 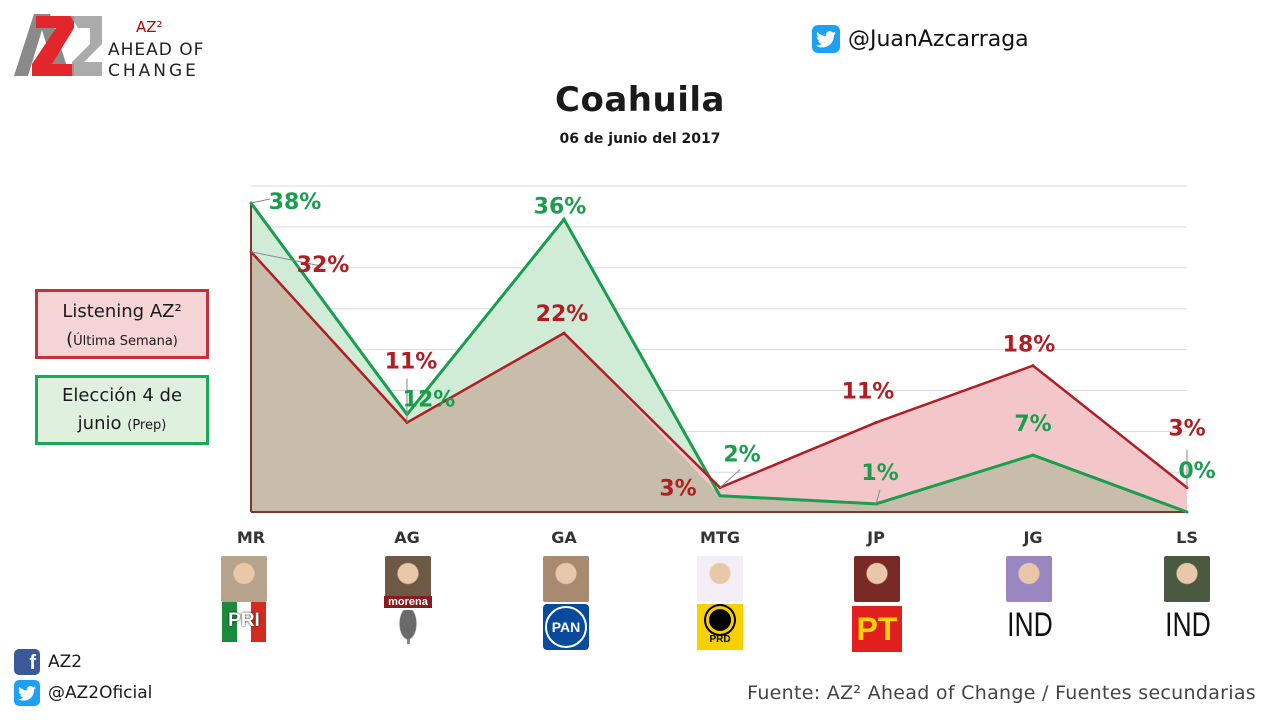 What do you see at coordinates (65, 662) in the screenshot?
I see `facebook-text: AZ2` at bounding box center [65, 662].